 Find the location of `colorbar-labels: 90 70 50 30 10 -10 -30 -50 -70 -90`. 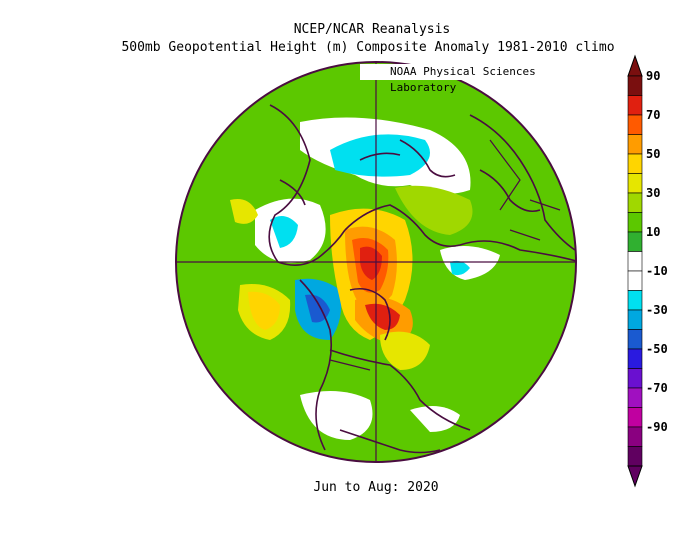

colorbar-labels: 90 70 50 30 10 -10 -30 -50 -70 -90 is located at coordinates (657, 251).